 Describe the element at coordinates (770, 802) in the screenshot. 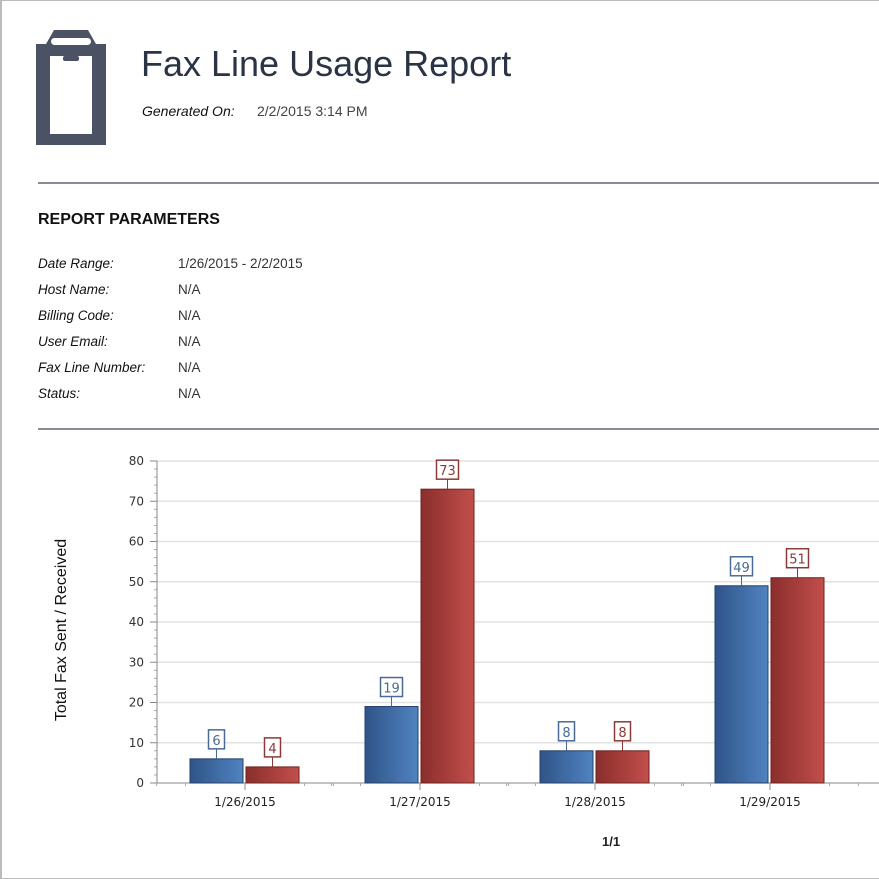

I see `x-tick-label: 1/29/2015` at that location.